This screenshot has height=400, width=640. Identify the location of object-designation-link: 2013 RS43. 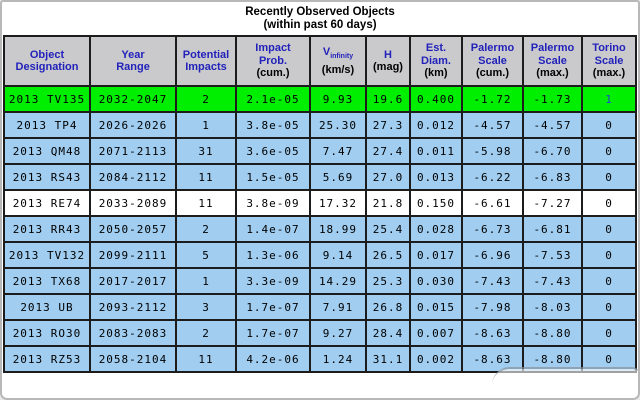
(47, 177).